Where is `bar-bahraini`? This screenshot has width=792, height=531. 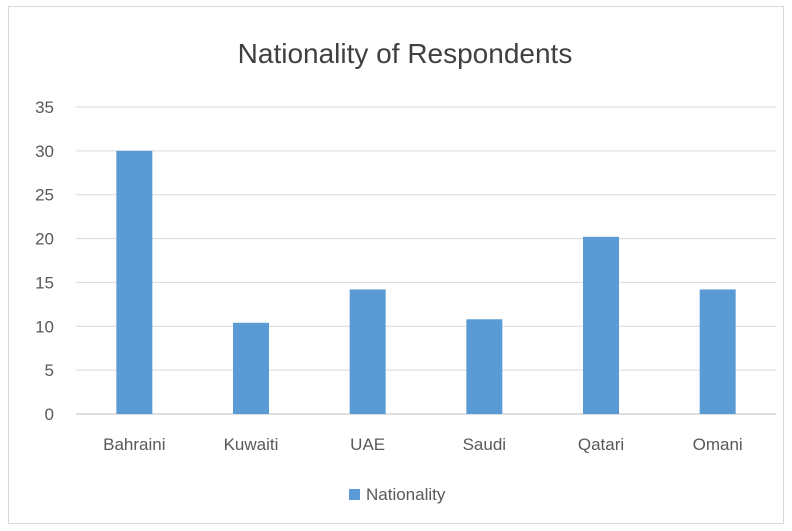
bar-bahraini is located at coordinates (134, 282).